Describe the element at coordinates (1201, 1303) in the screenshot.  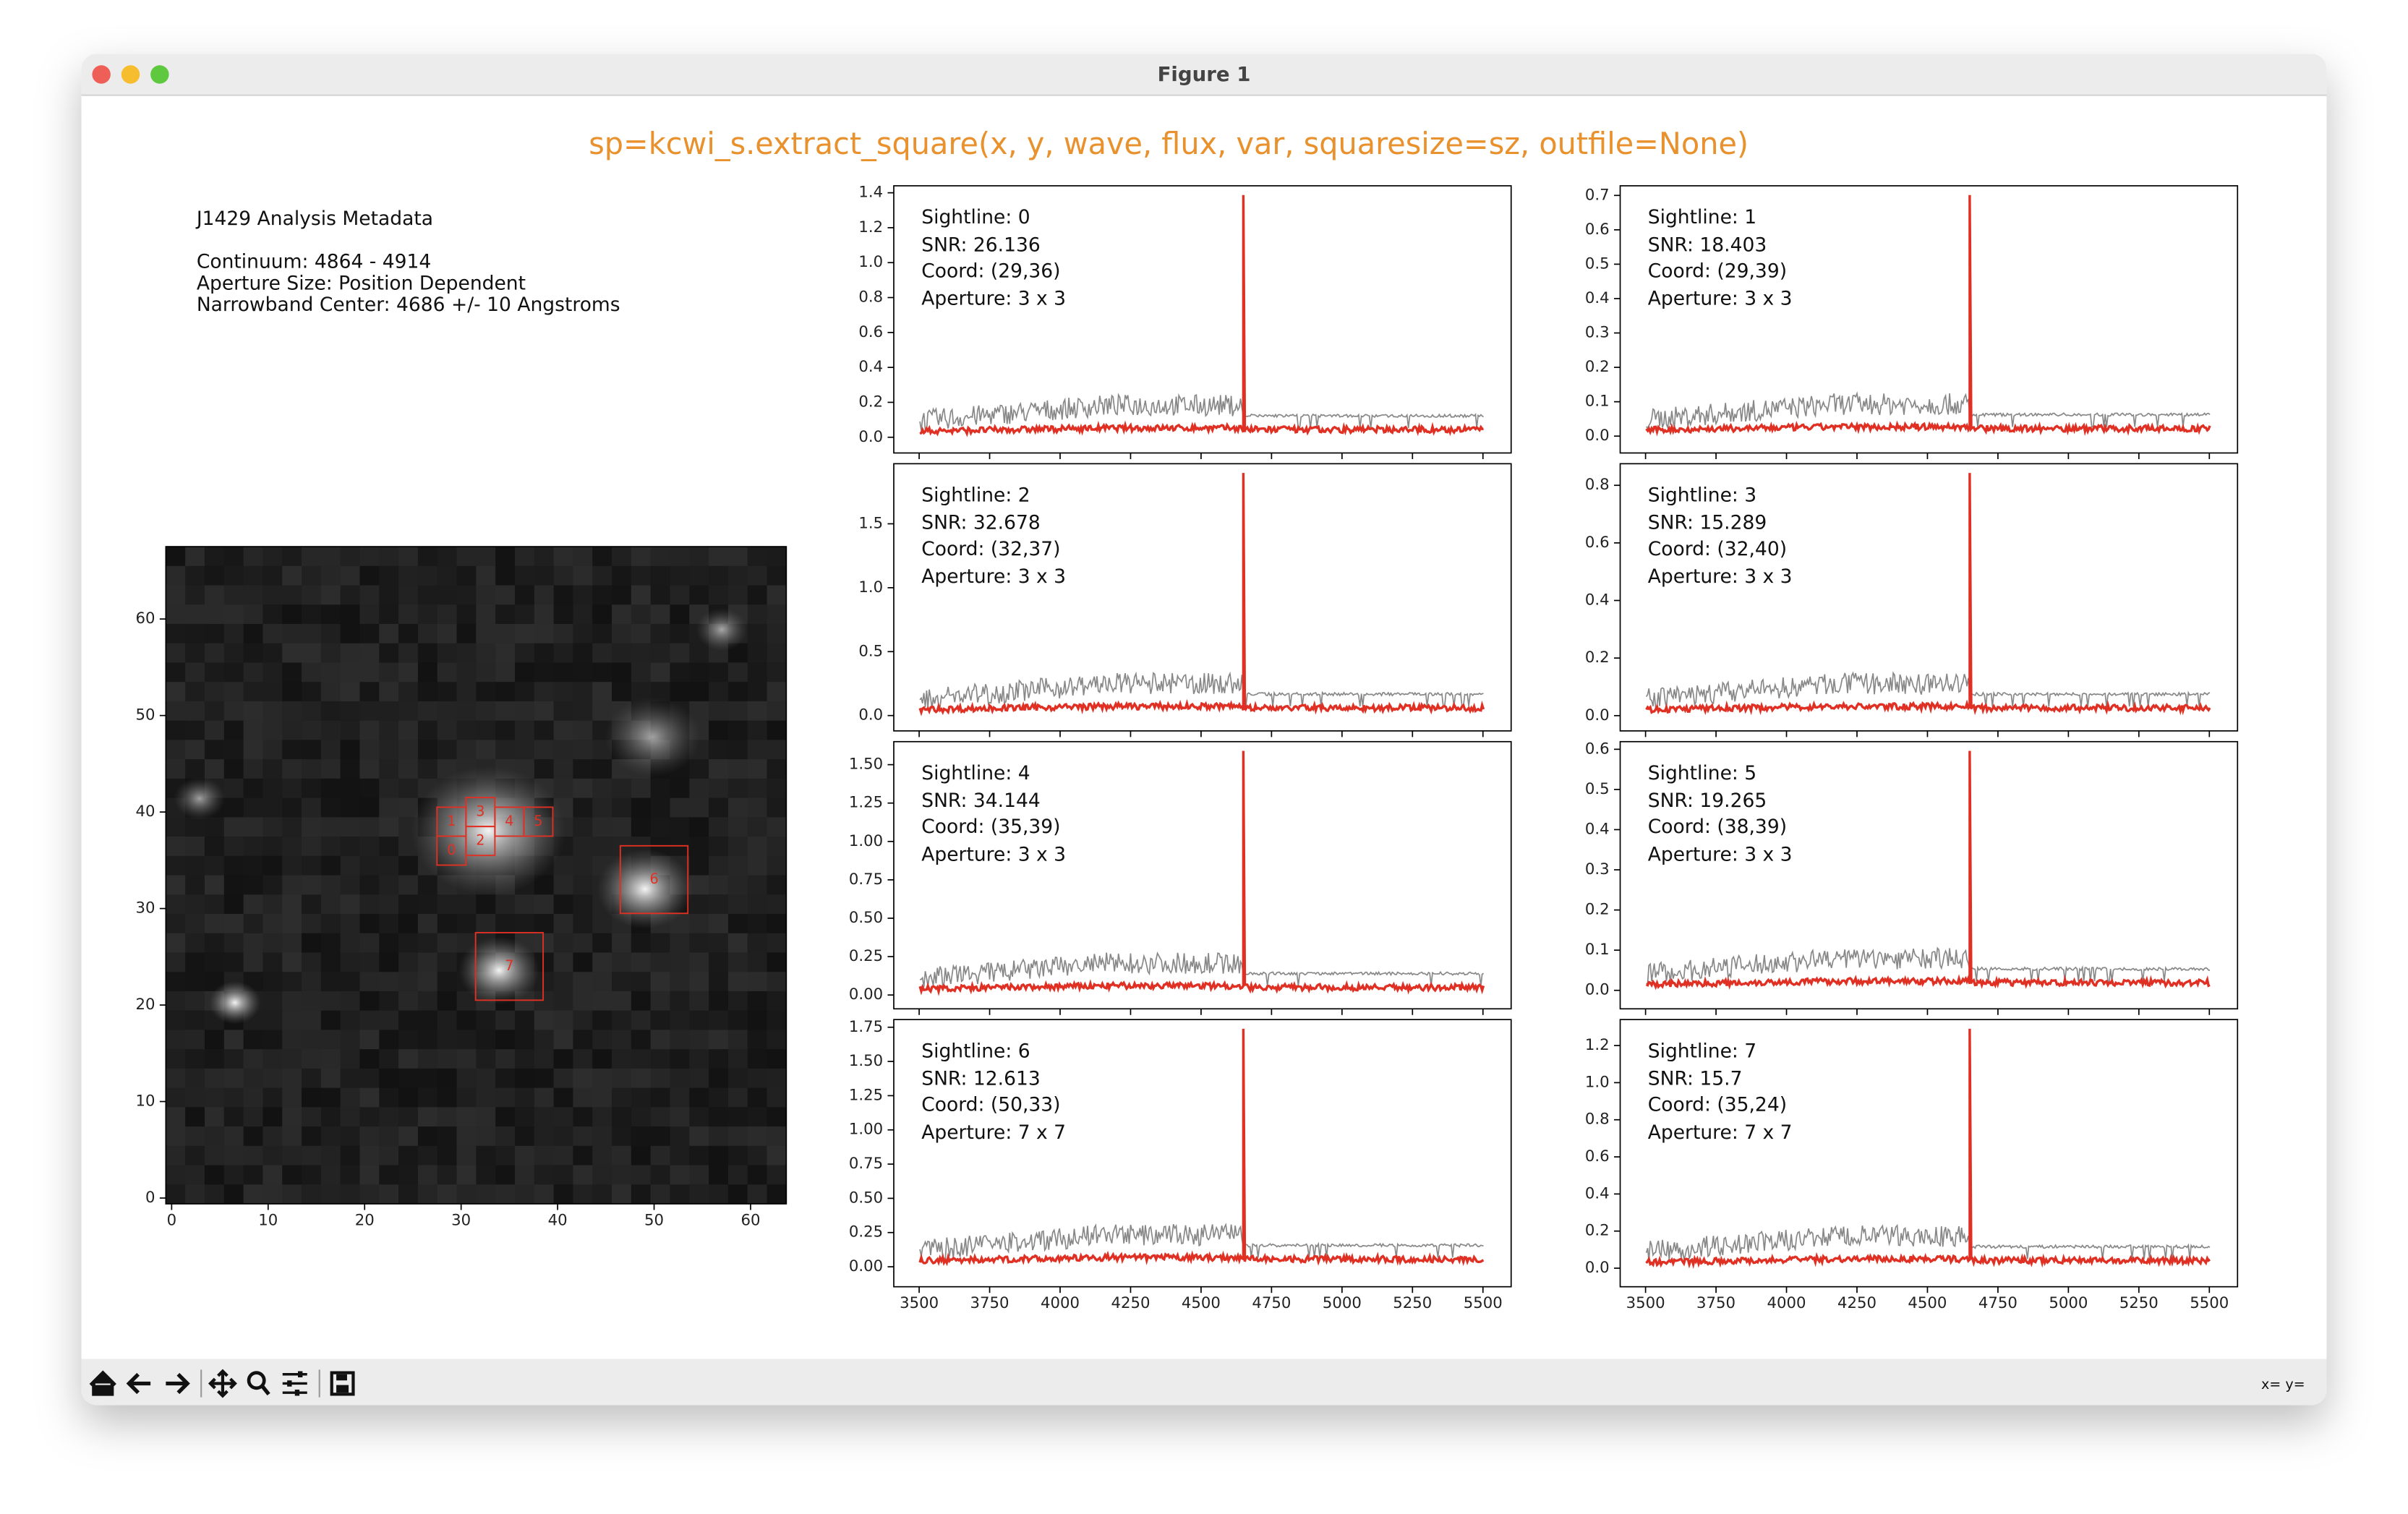
I see `x-tick-label: 4500` at that location.